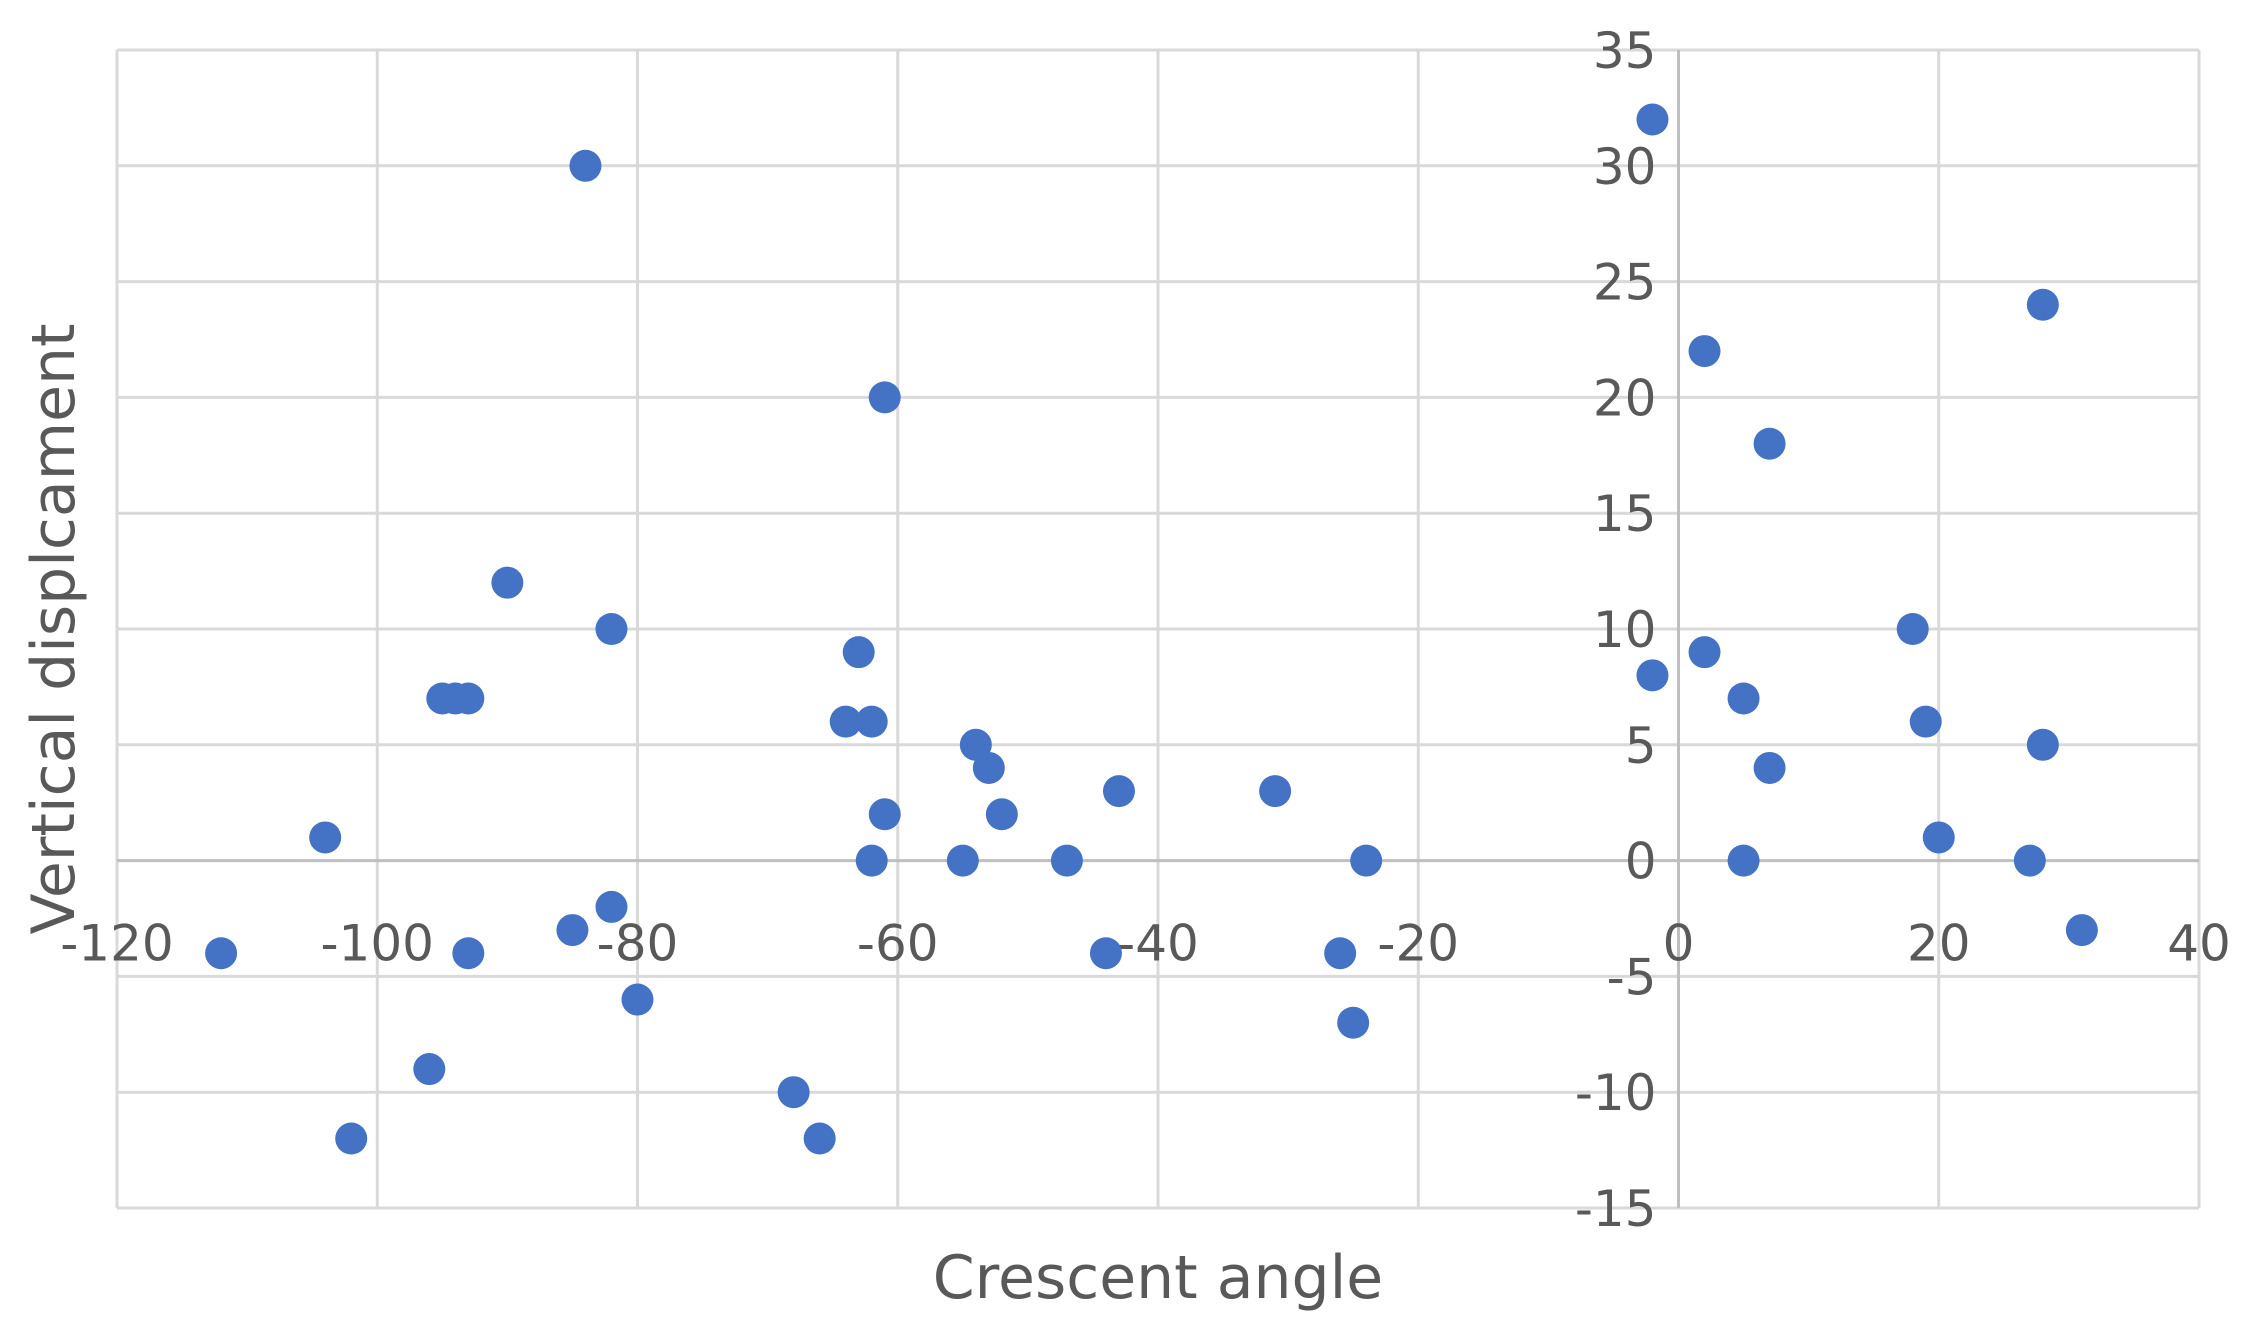  Describe the element at coordinates (638, 944) in the screenshot. I see `x-tick-label: -80` at that location.